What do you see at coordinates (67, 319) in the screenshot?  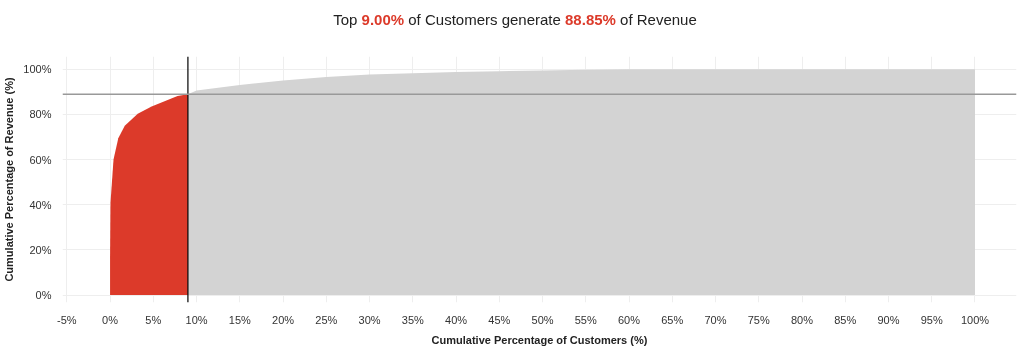 I see `x-tick-label: -5%` at bounding box center [67, 319].